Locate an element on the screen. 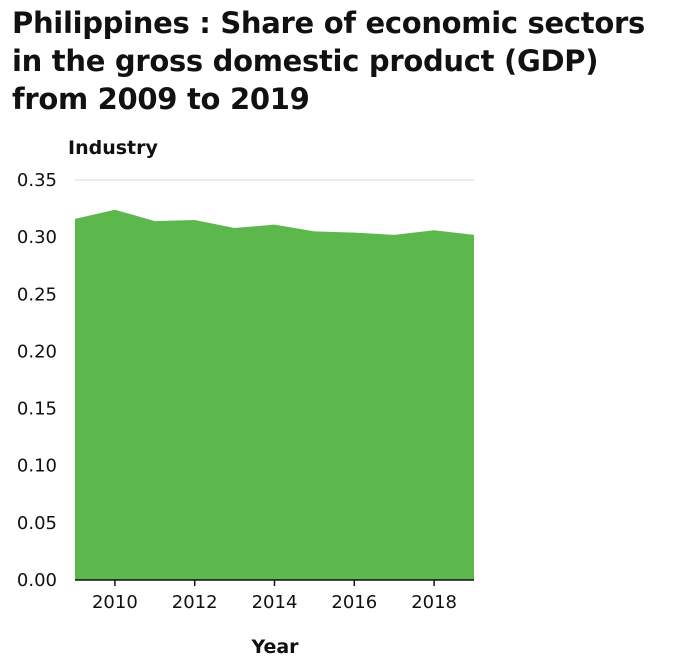 This screenshot has width=678, height=668. y-tick-labels: 0.00 0.05 0.10 0.15 0.20 0.25 0.30 0.35 is located at coordinates (37, 380).